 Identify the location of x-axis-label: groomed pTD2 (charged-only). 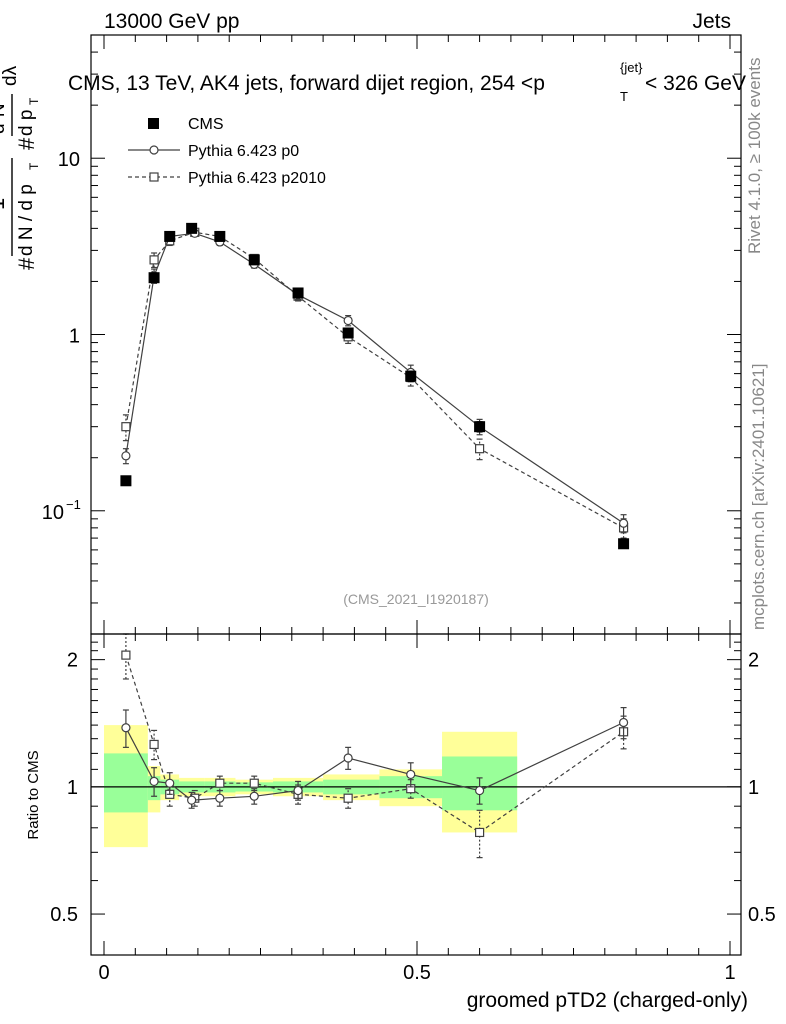
(607, 1000).